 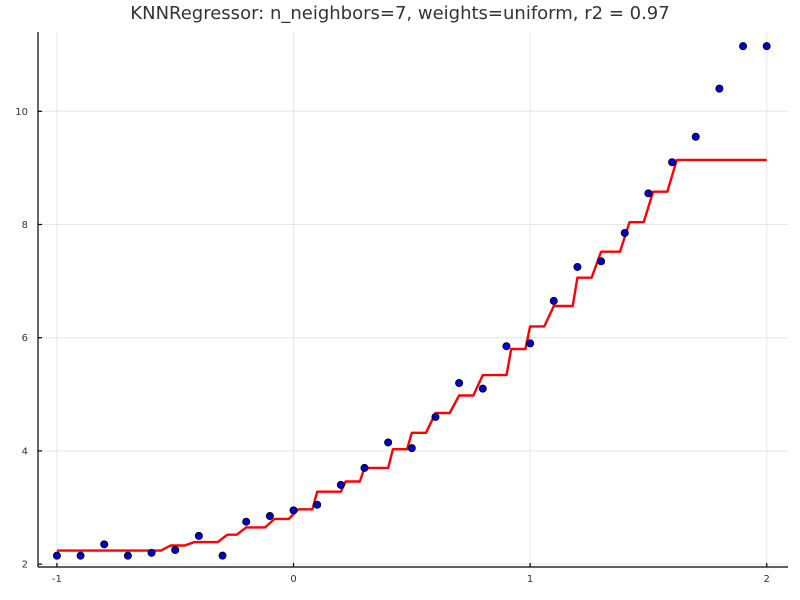 What do you see at coordinates (25, 225) in the screenshot?
I see `y-tick-label-3: 8` at bounding box center [25, 225].